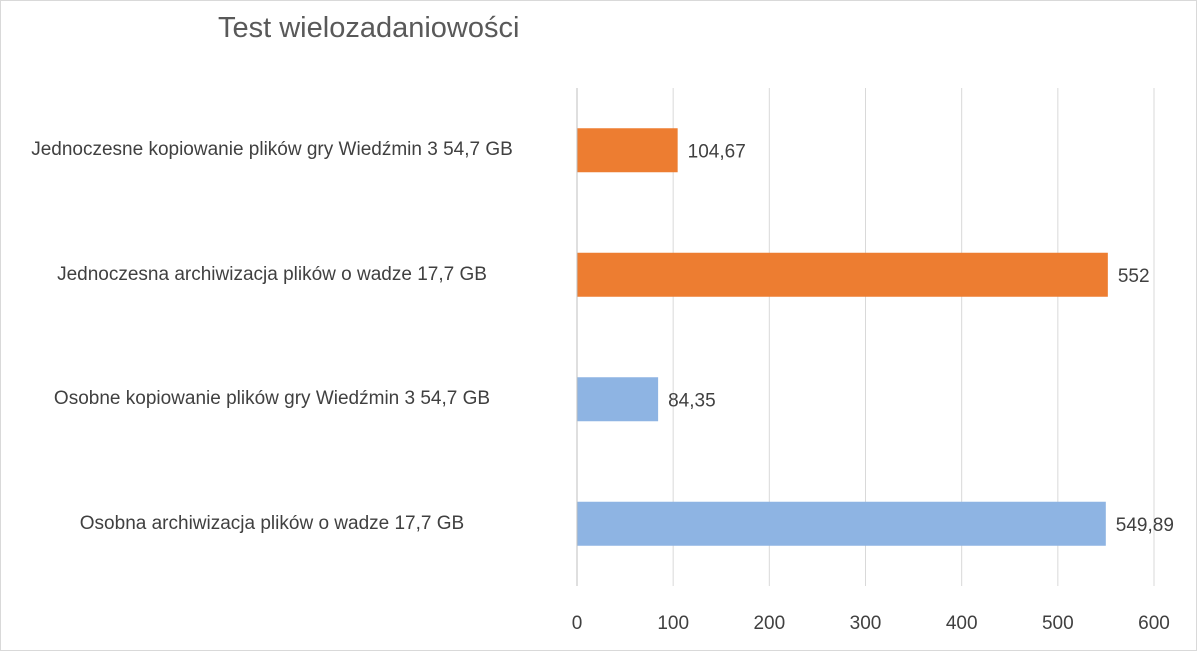 This screenshot has width=1197, height=651. Describe the element at coordinates (1145, 525) in the screenshot. I see `data-label: 549,89` at that location.